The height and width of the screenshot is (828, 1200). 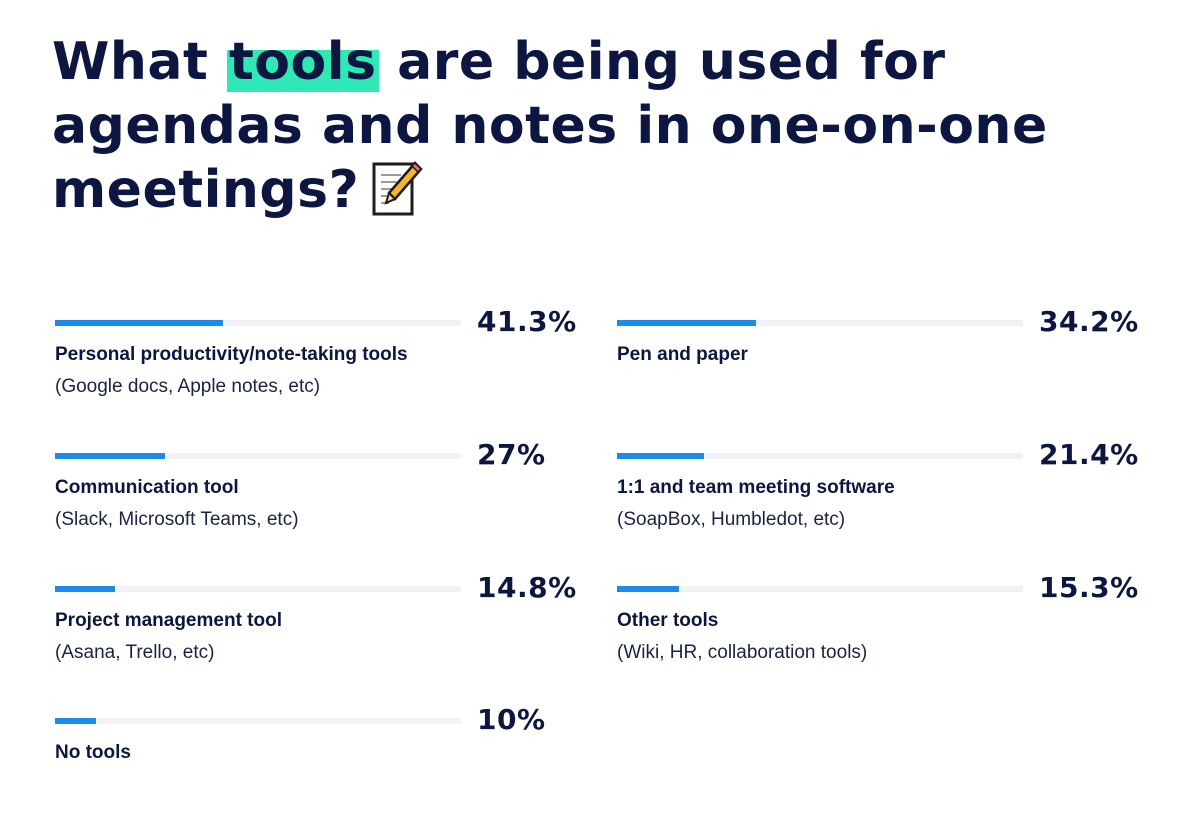 What do you see at coordinates (527, 321) in the screenshot?
I see `stat-value: 41.3%` at bounding box center [527, 321].